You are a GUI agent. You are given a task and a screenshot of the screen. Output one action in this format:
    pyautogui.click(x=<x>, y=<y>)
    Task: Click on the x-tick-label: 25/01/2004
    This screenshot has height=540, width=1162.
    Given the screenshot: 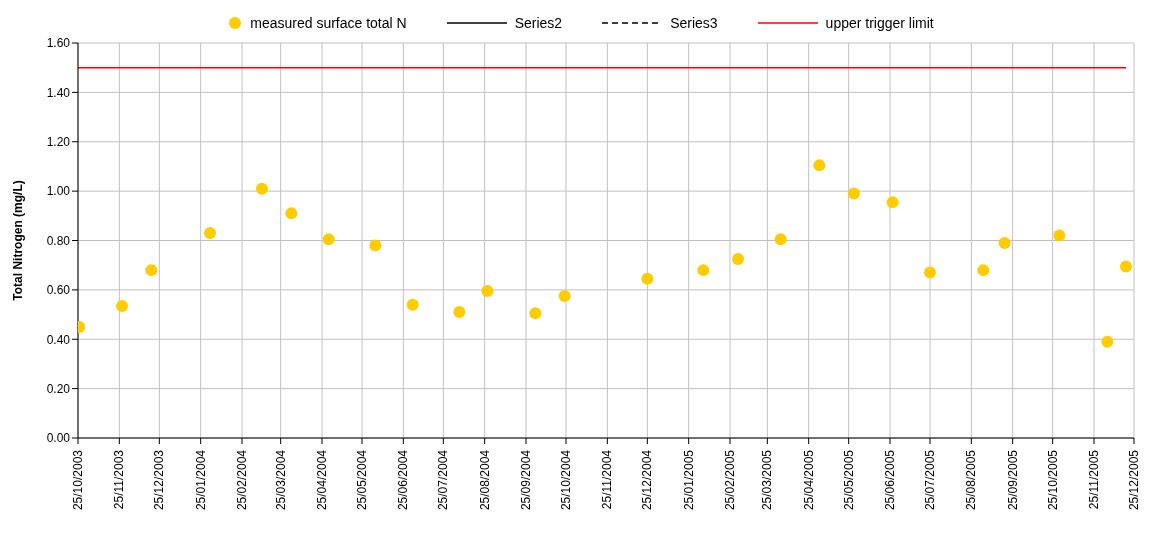 What is the action you would take?
    pyautogui.click(x=200, y=480)
    